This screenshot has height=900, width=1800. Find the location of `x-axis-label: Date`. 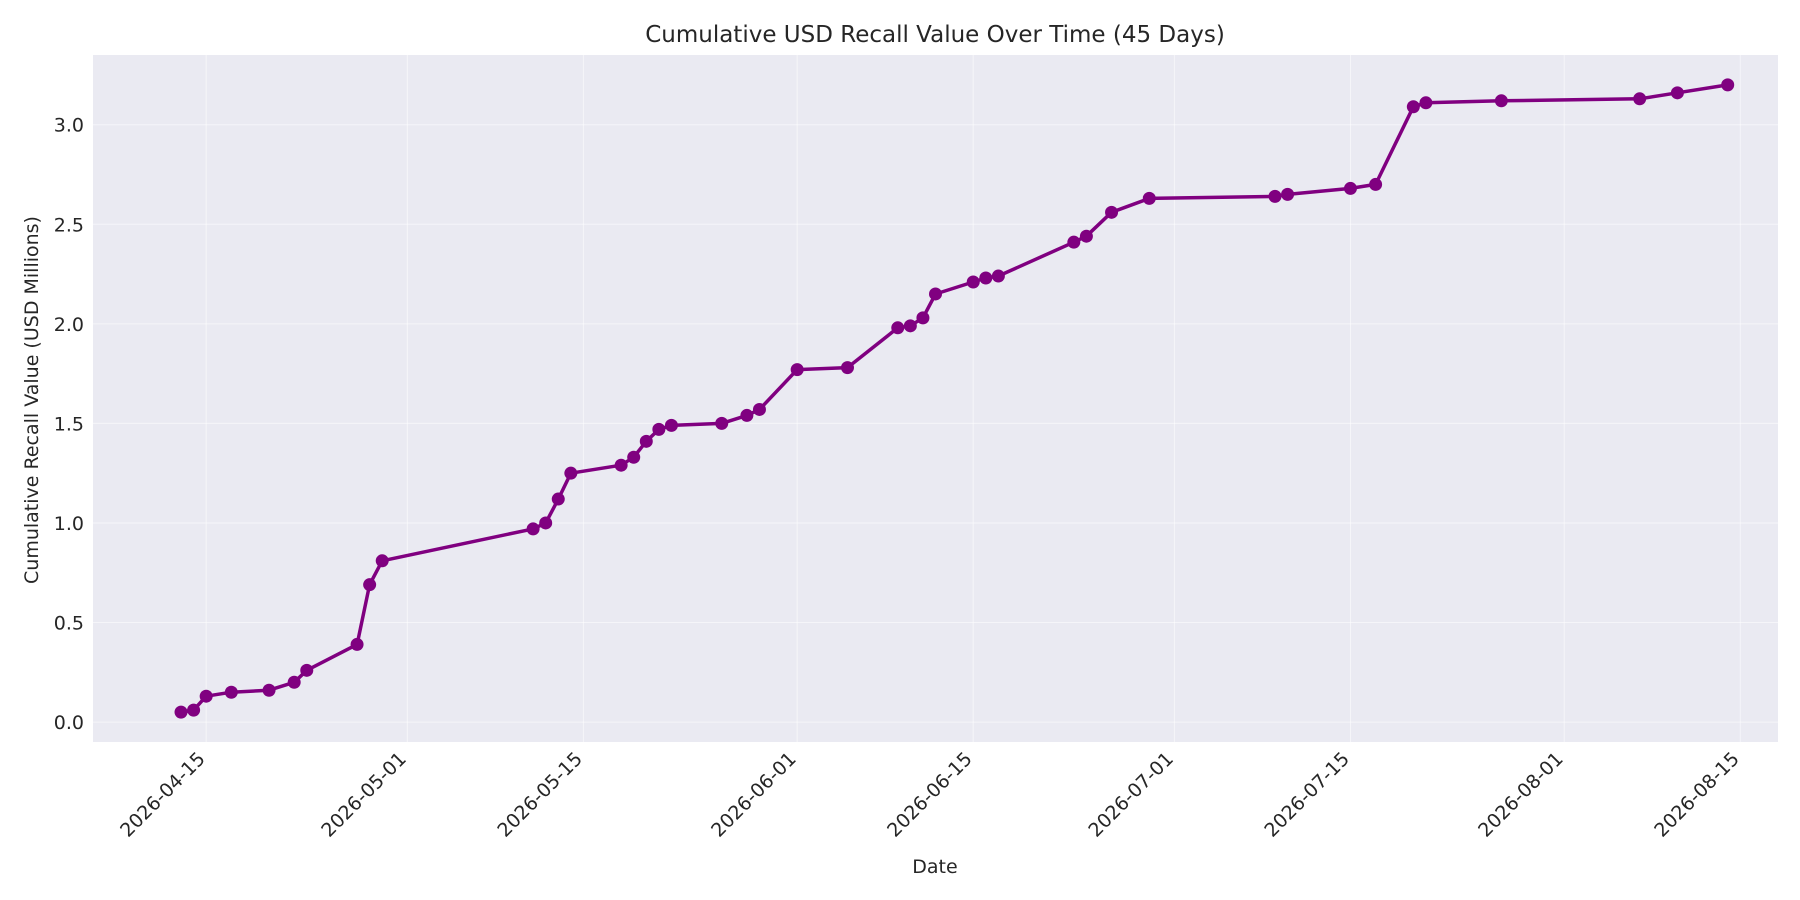

x-axis-label: Date is located at coordinates (934, 867).